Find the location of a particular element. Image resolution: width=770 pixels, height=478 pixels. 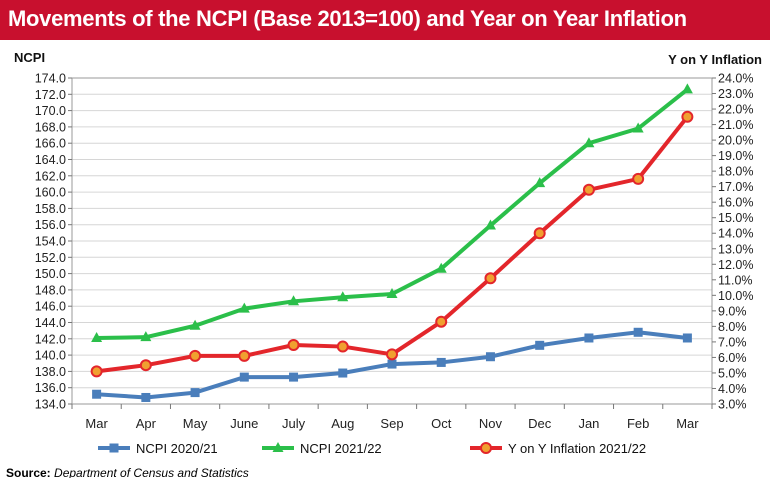

right-tick-label: 11.0% is located at coordinates (735, 280).